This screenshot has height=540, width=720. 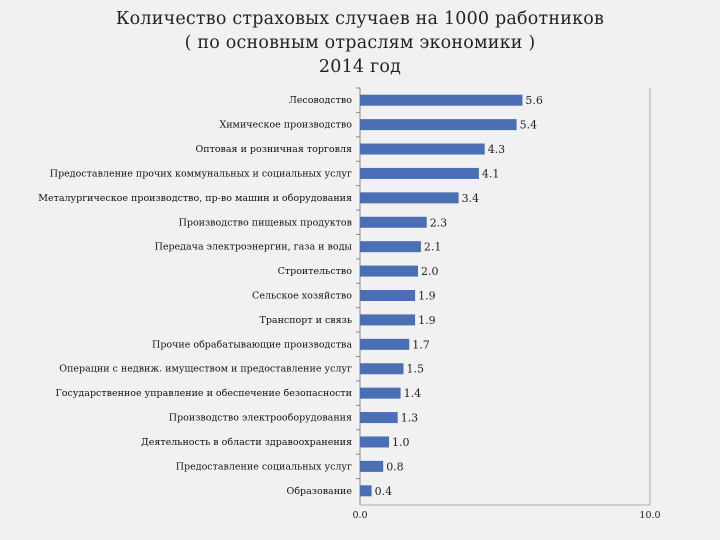 I want to click on category-label: Строительство, so click(x=315, y=271).